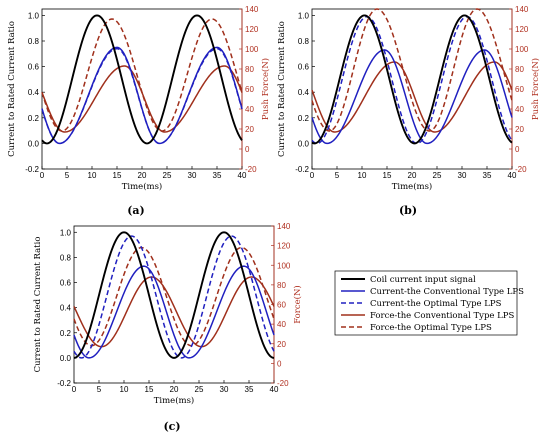 The image size is (550, 437). I want to click on legend-box, so click(426, 303).